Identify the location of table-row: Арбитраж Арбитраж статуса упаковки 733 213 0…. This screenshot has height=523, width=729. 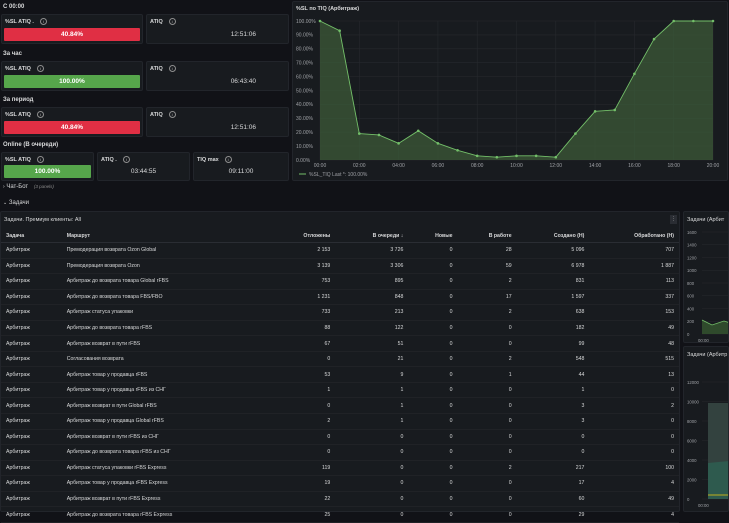
(340, 312).